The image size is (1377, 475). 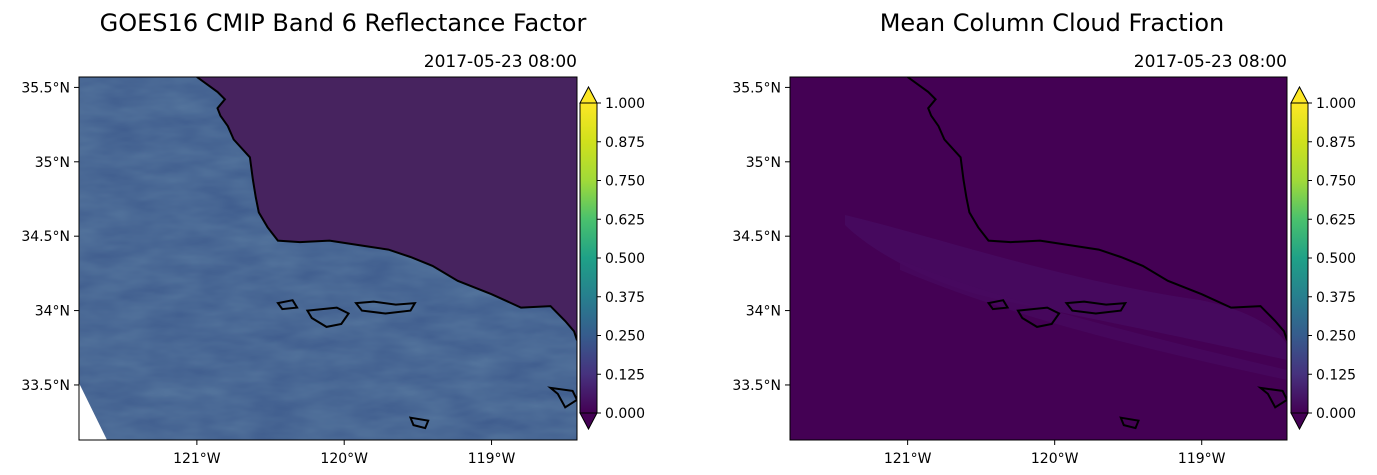 I want to click on chart-title: Mean Column Cloud Fraction, so click(x=1052, y=23).